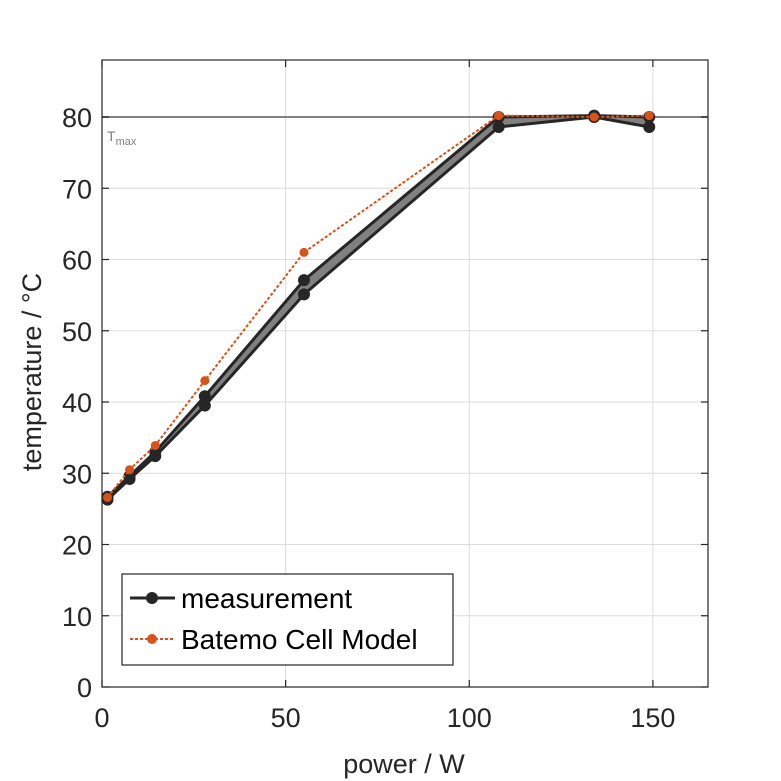 This screenshot has height=781, width=781. Describe the element at coordinates (652, 718) in the screenshot. I see `x-tick-label: 150` at that location.